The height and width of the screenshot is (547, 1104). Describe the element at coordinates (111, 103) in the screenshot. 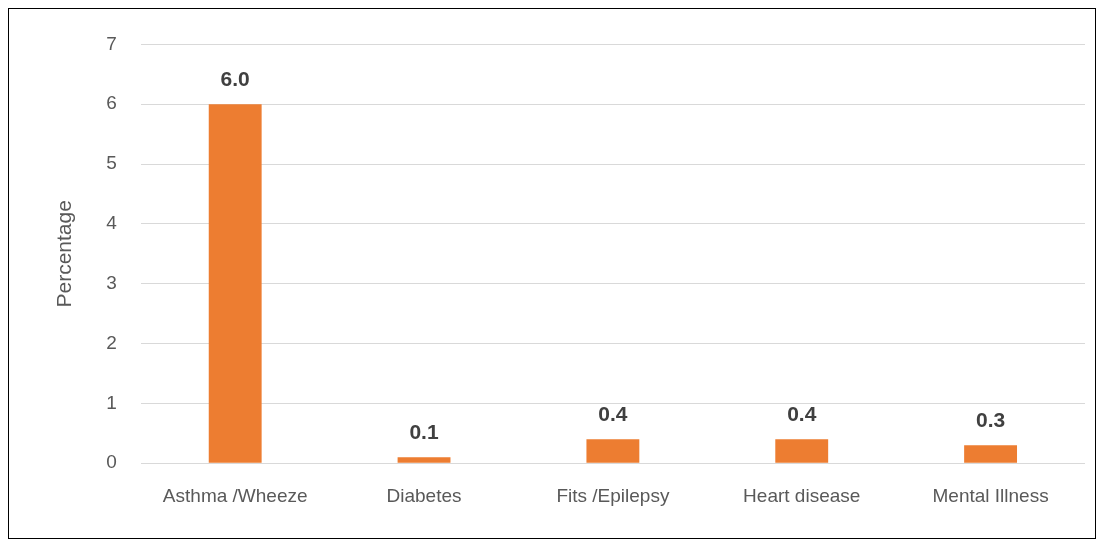

I see `y-tick-label: 6` at that location.